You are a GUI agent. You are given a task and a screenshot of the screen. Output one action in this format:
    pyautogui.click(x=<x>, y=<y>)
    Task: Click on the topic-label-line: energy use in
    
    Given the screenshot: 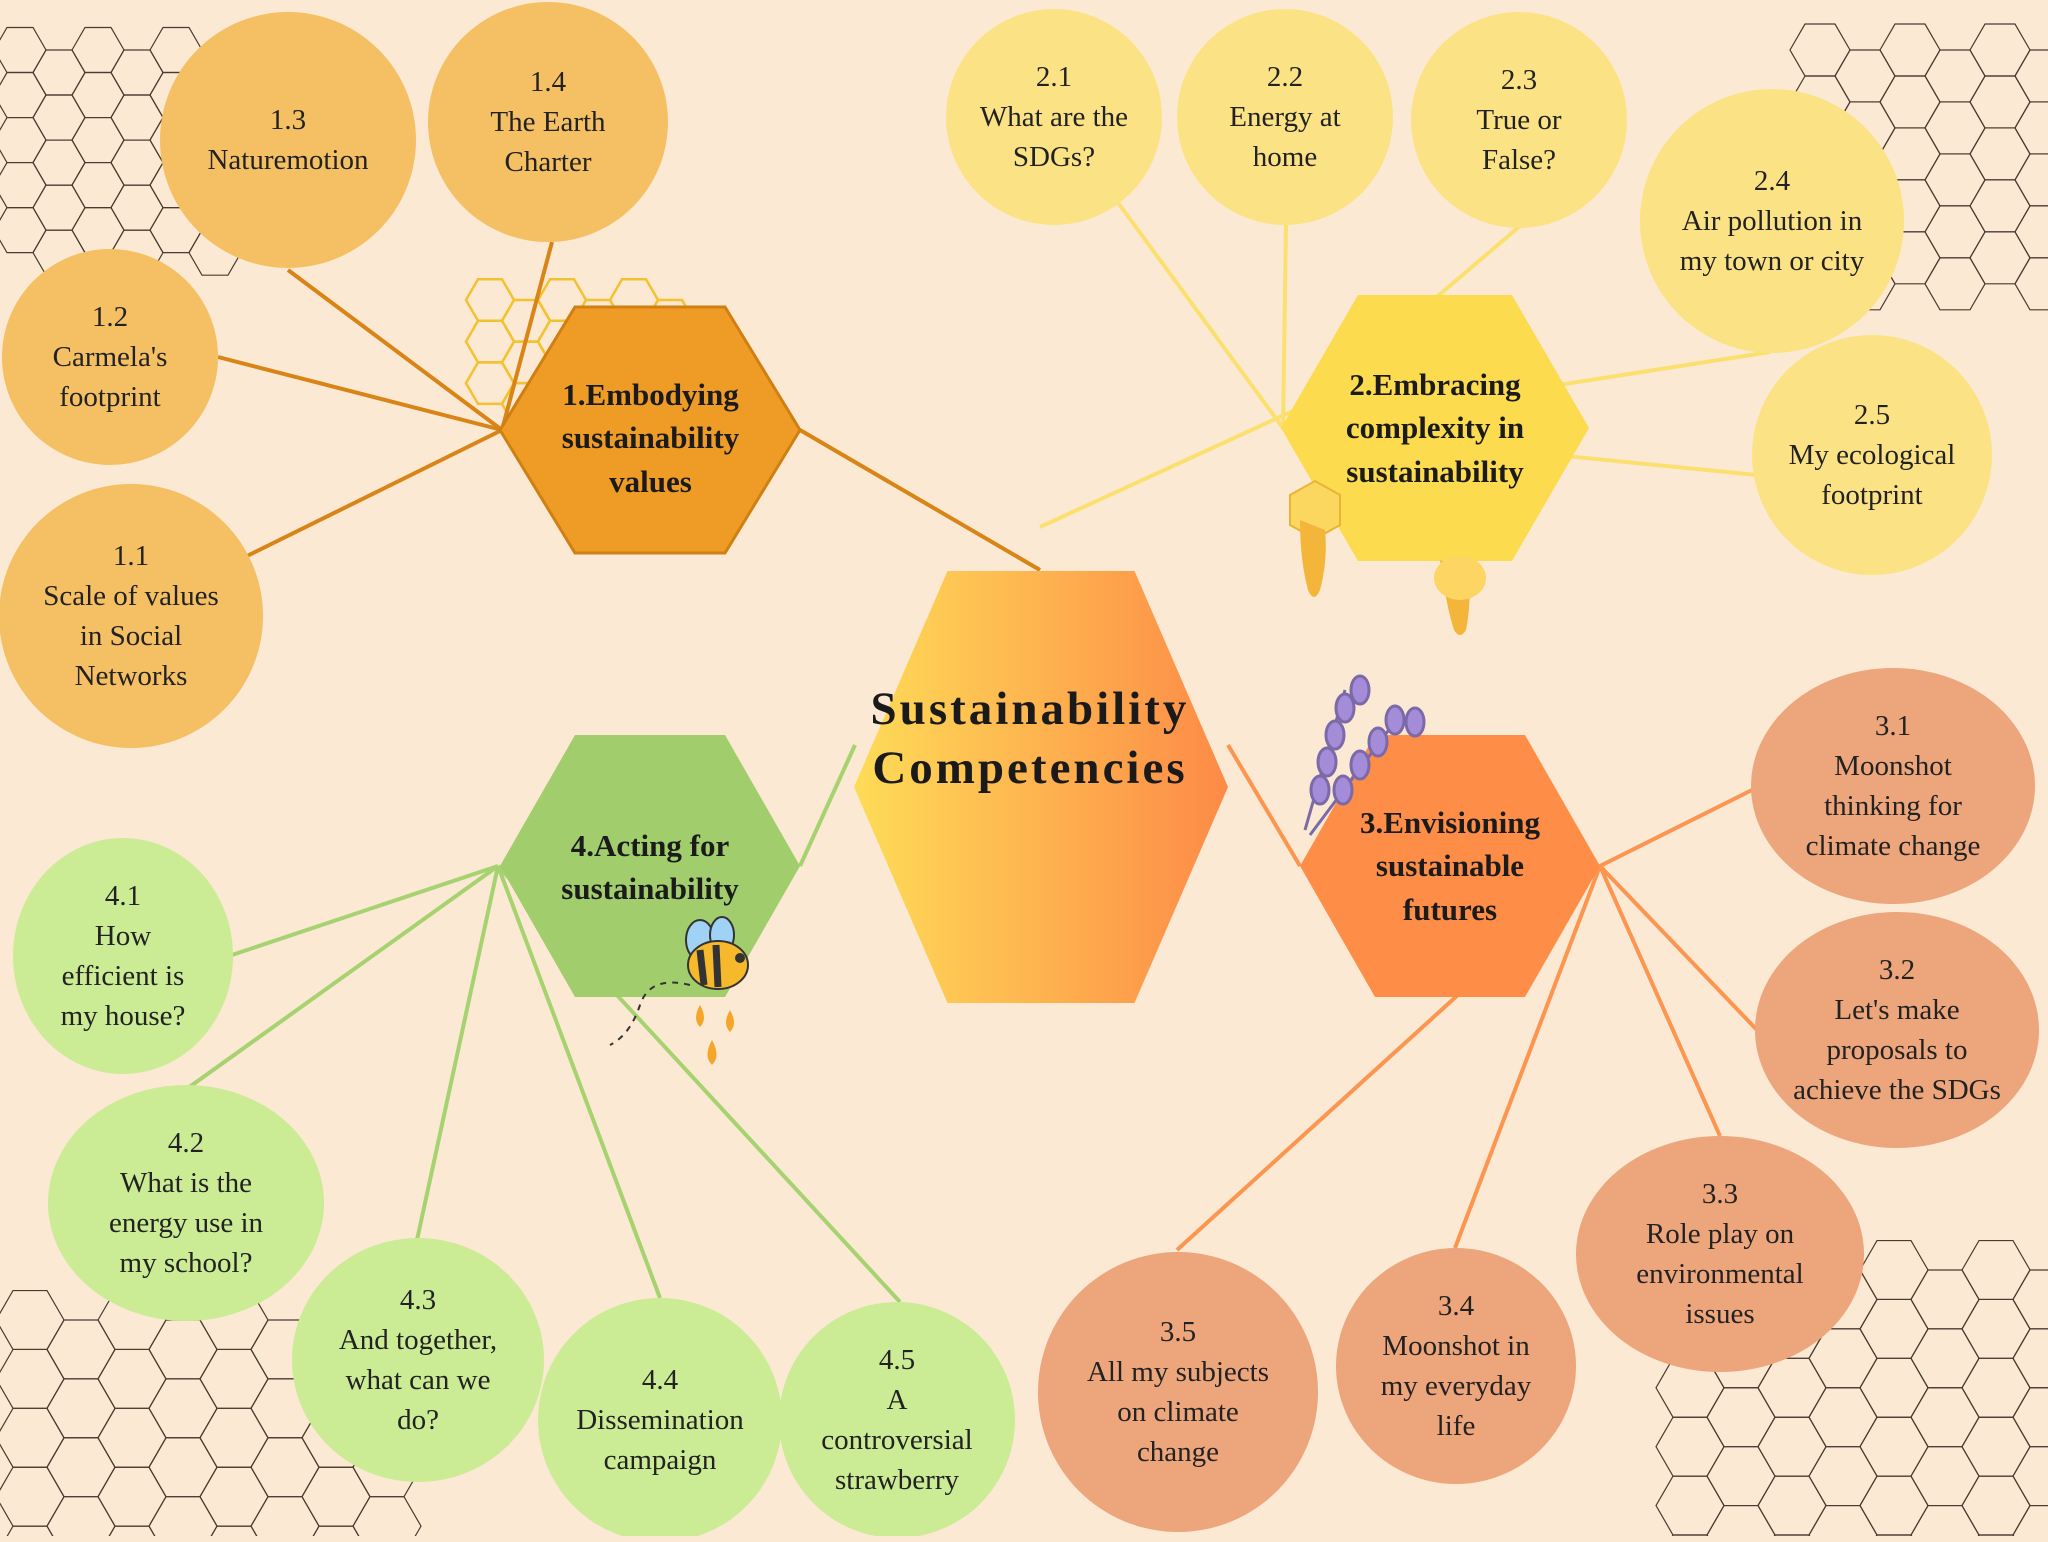 What is the action you would take?
    pyautogui.click(x=186, y=1223)
    